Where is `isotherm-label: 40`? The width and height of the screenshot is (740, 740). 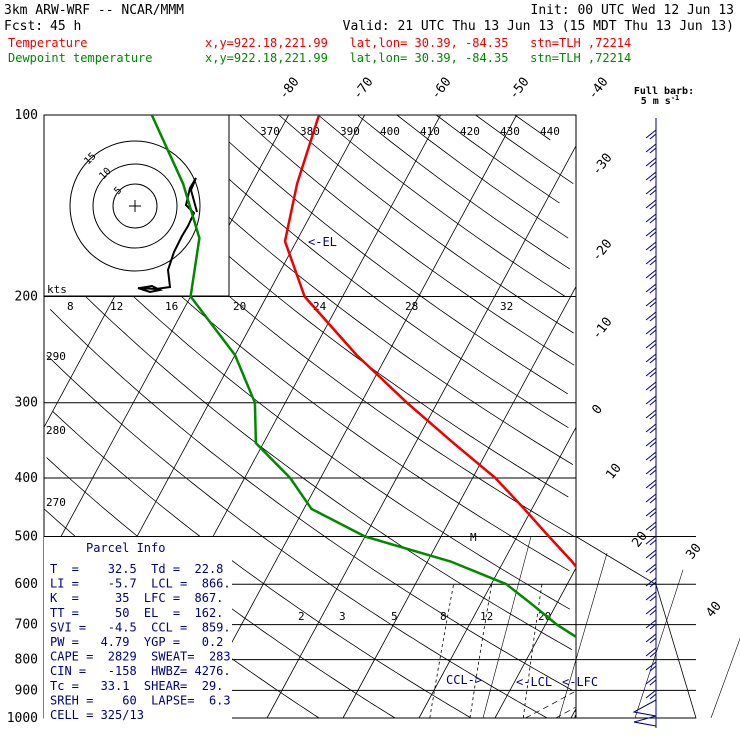 isotherm-label: 40 is located at coordinates (713, 610).